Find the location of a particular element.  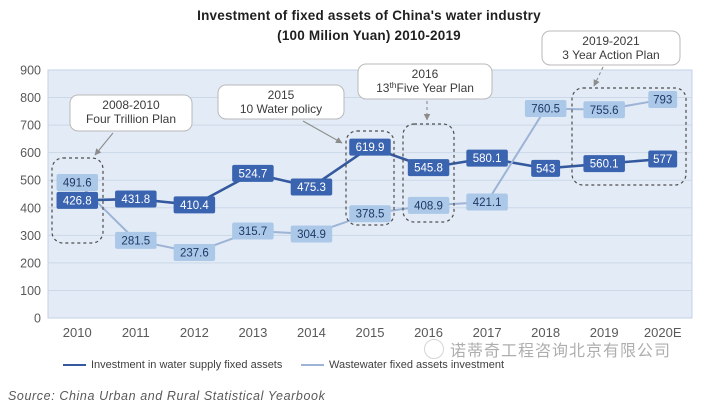

y-axis-tick-label: 700 is located at coordinates (30, 126).